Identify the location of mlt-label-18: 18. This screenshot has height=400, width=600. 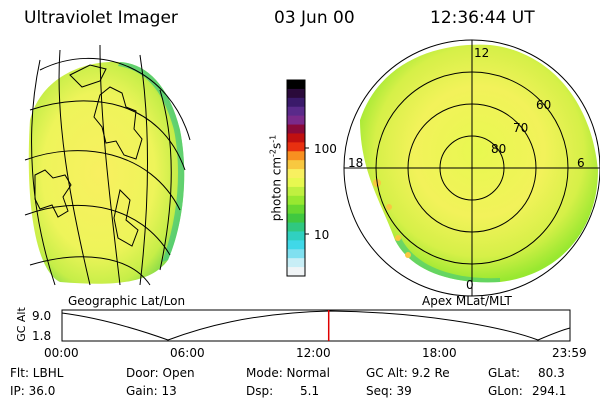
(356, 163).